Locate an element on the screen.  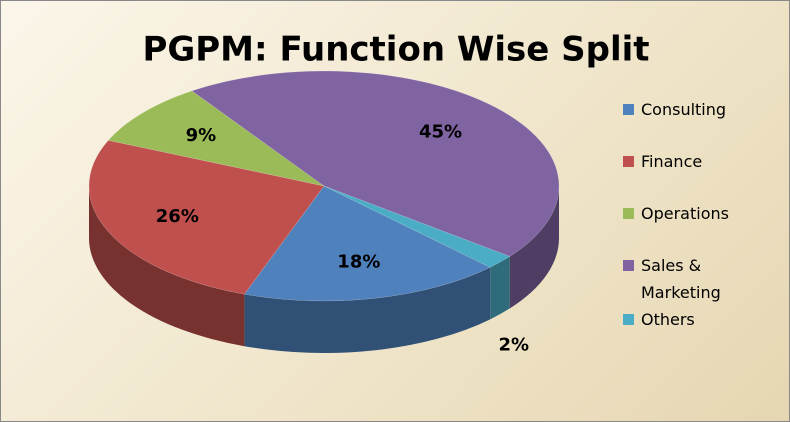
legend-item: Others is located at coordinates (702, 319).